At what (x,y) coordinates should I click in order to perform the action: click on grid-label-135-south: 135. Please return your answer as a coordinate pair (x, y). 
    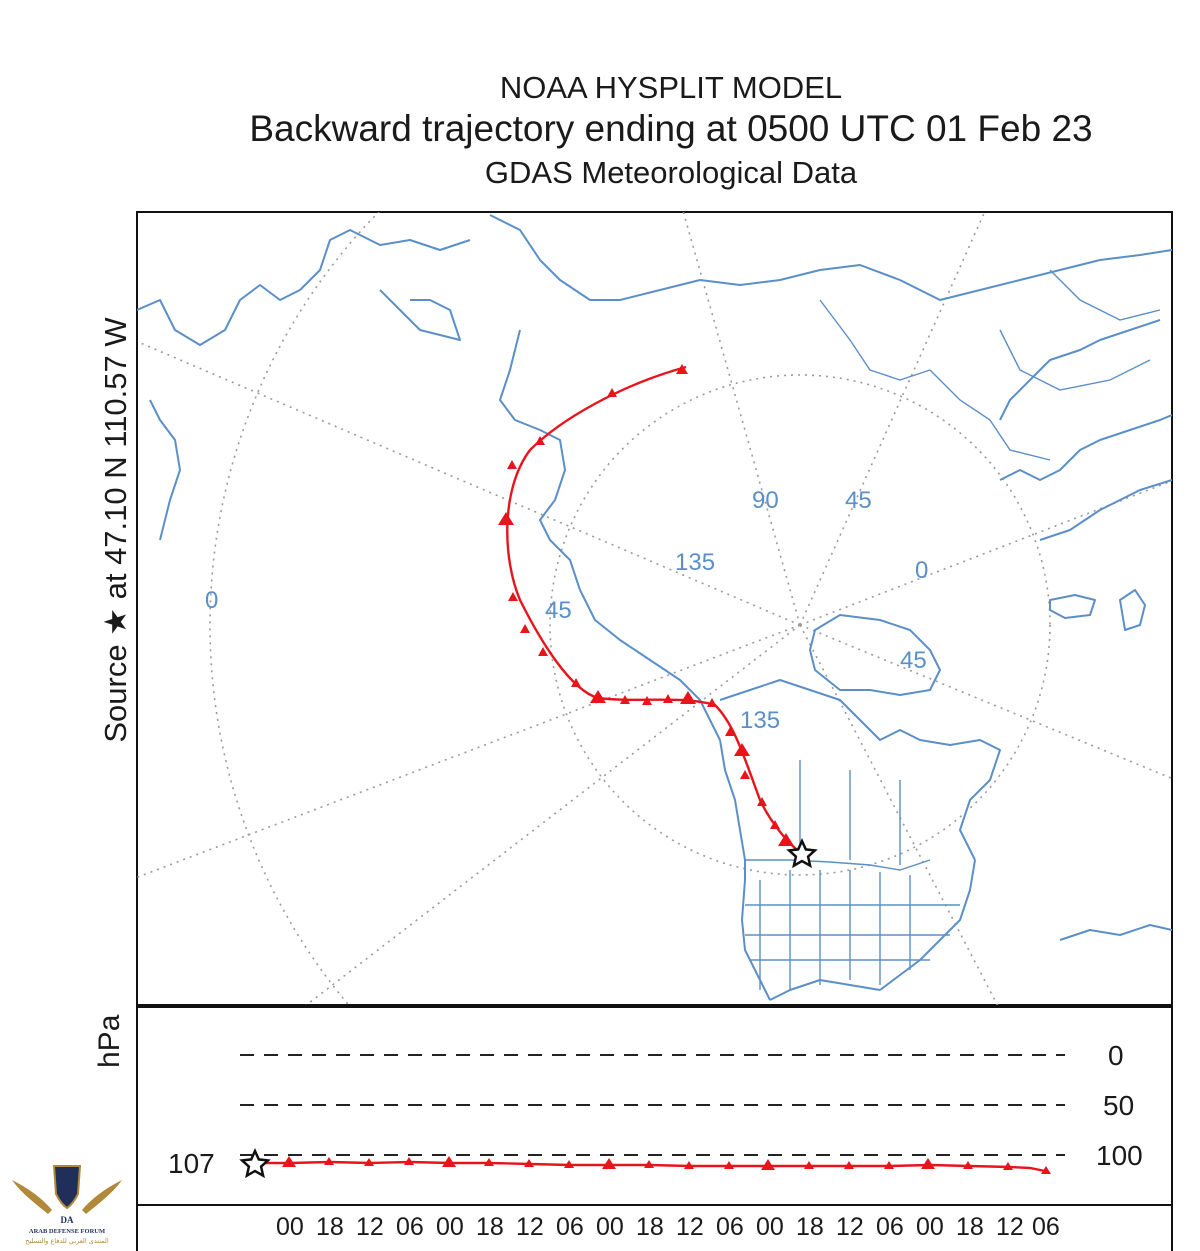
    Looking at the image, I should click on (760, 720).